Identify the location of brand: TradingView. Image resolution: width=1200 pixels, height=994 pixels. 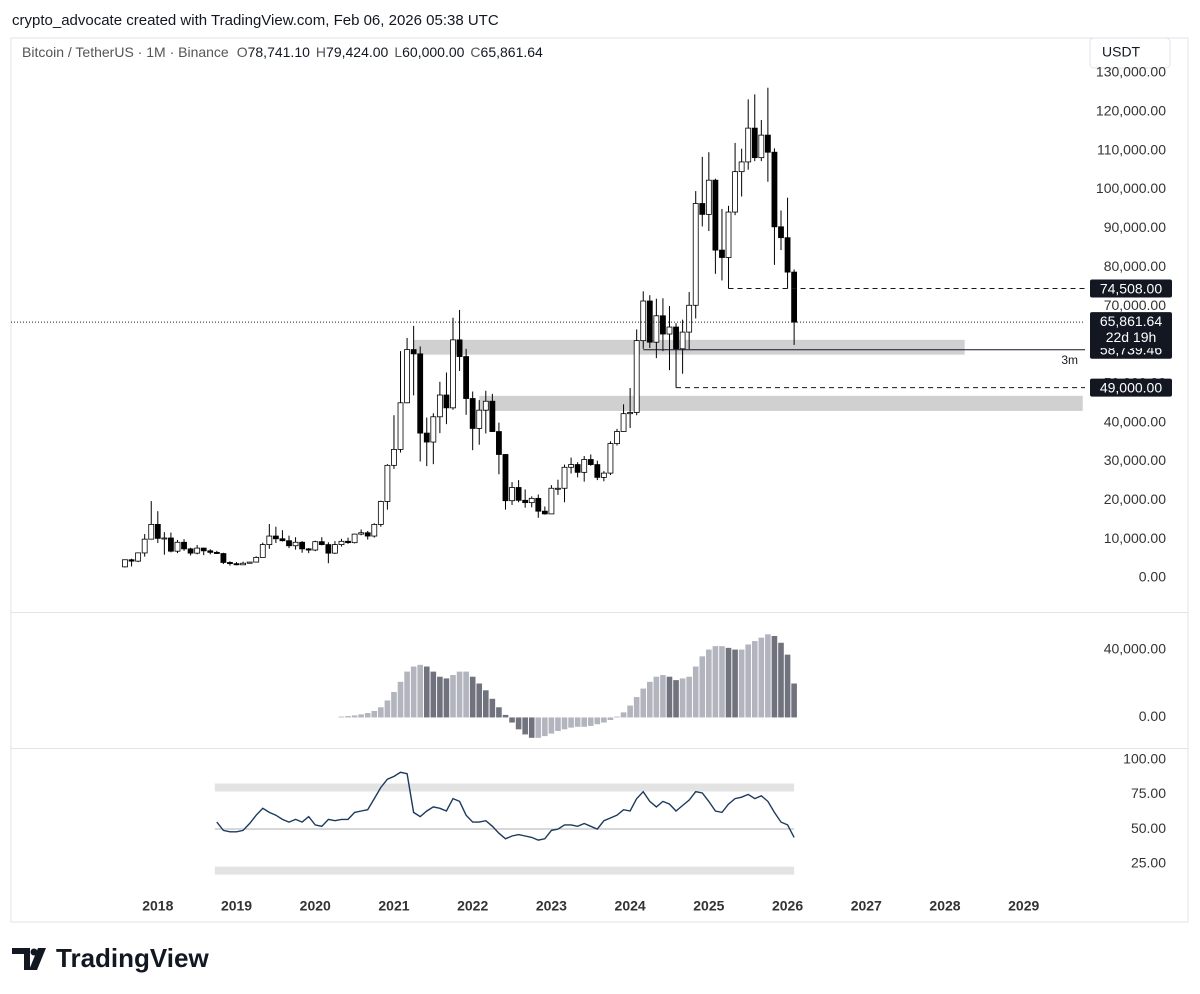
(132, 958).